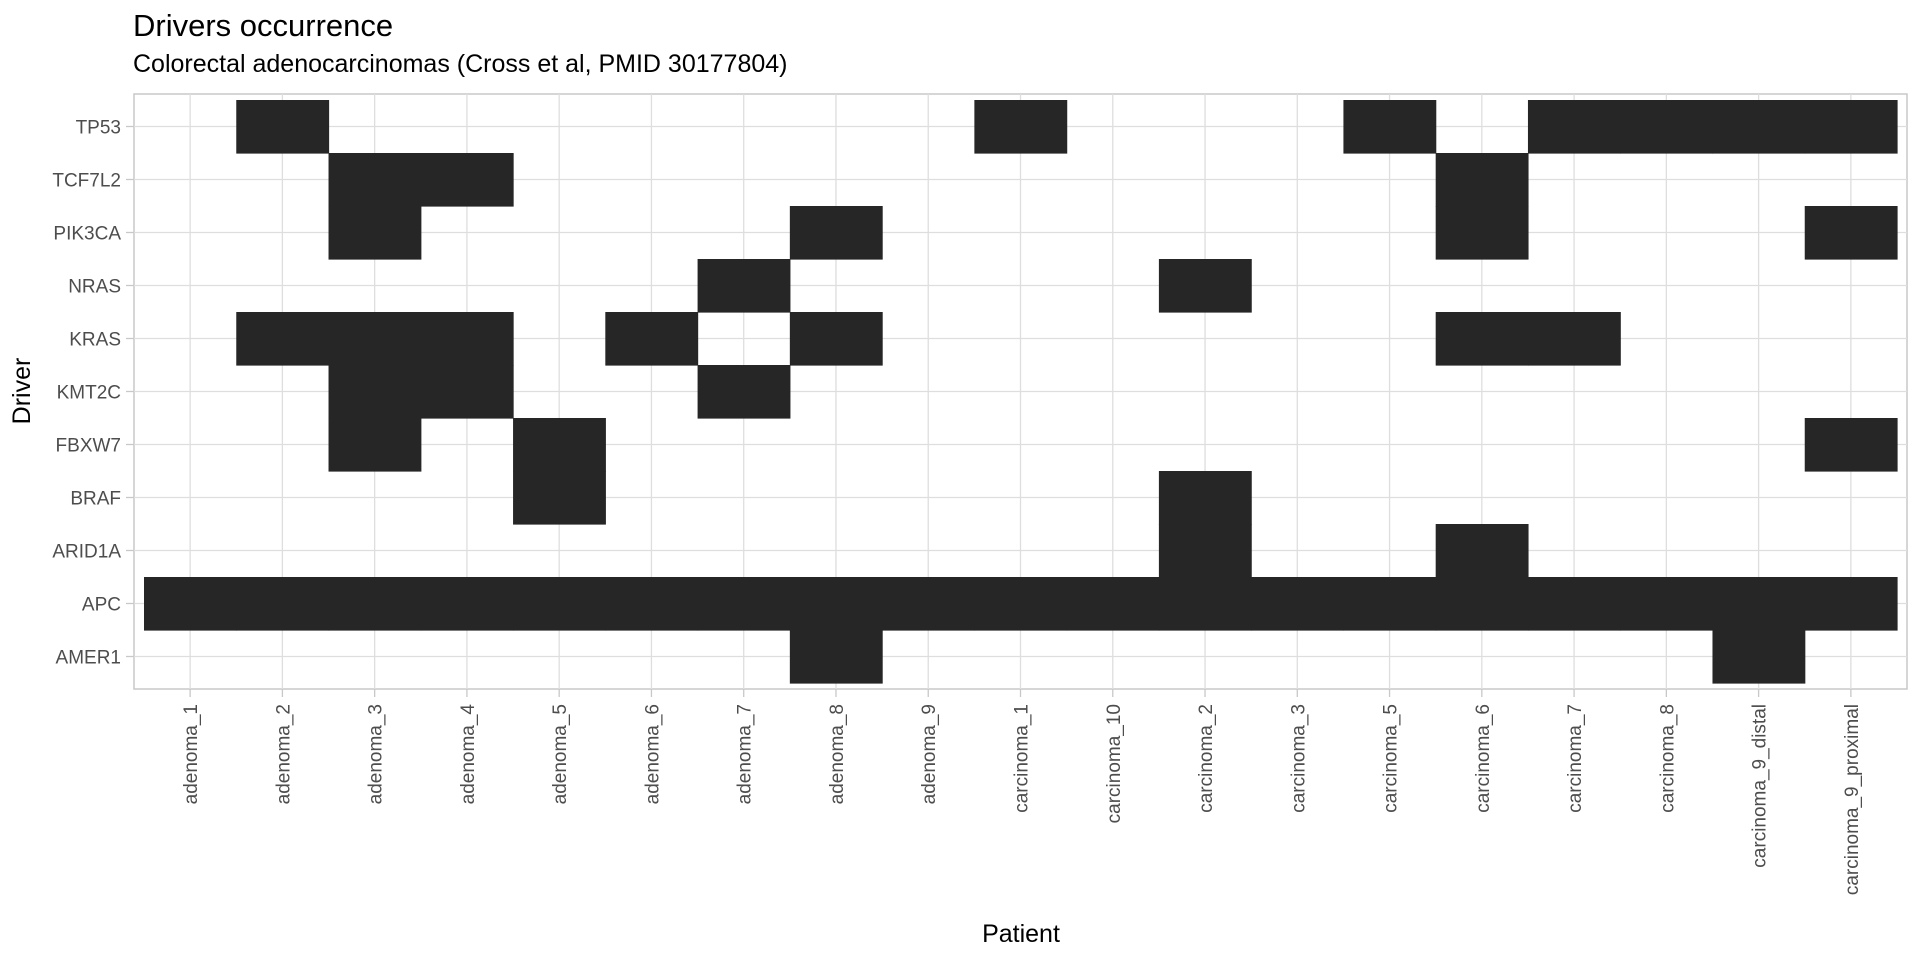  I want to click on x-tick-label-adenoma_3: adenoma_3, so click(376, 754).